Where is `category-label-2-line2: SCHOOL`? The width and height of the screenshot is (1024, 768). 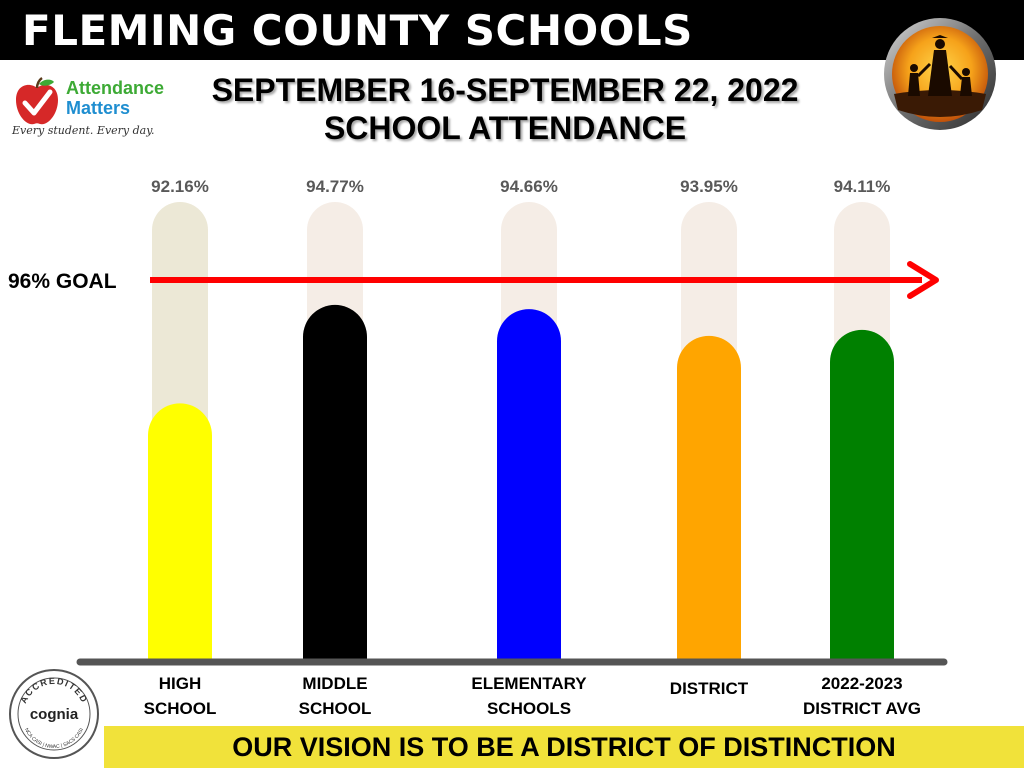
category-label-2-line2: SCHOOL is located at coordinates (335, 708).